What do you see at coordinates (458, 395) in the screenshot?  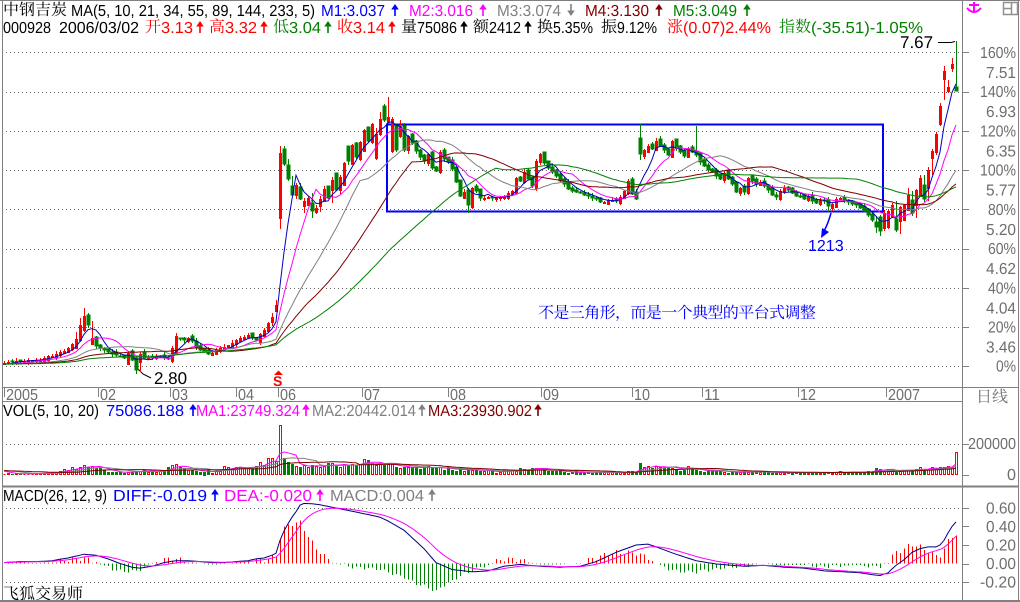 I see `svg-text: 08` at bounding box center [458, 395].